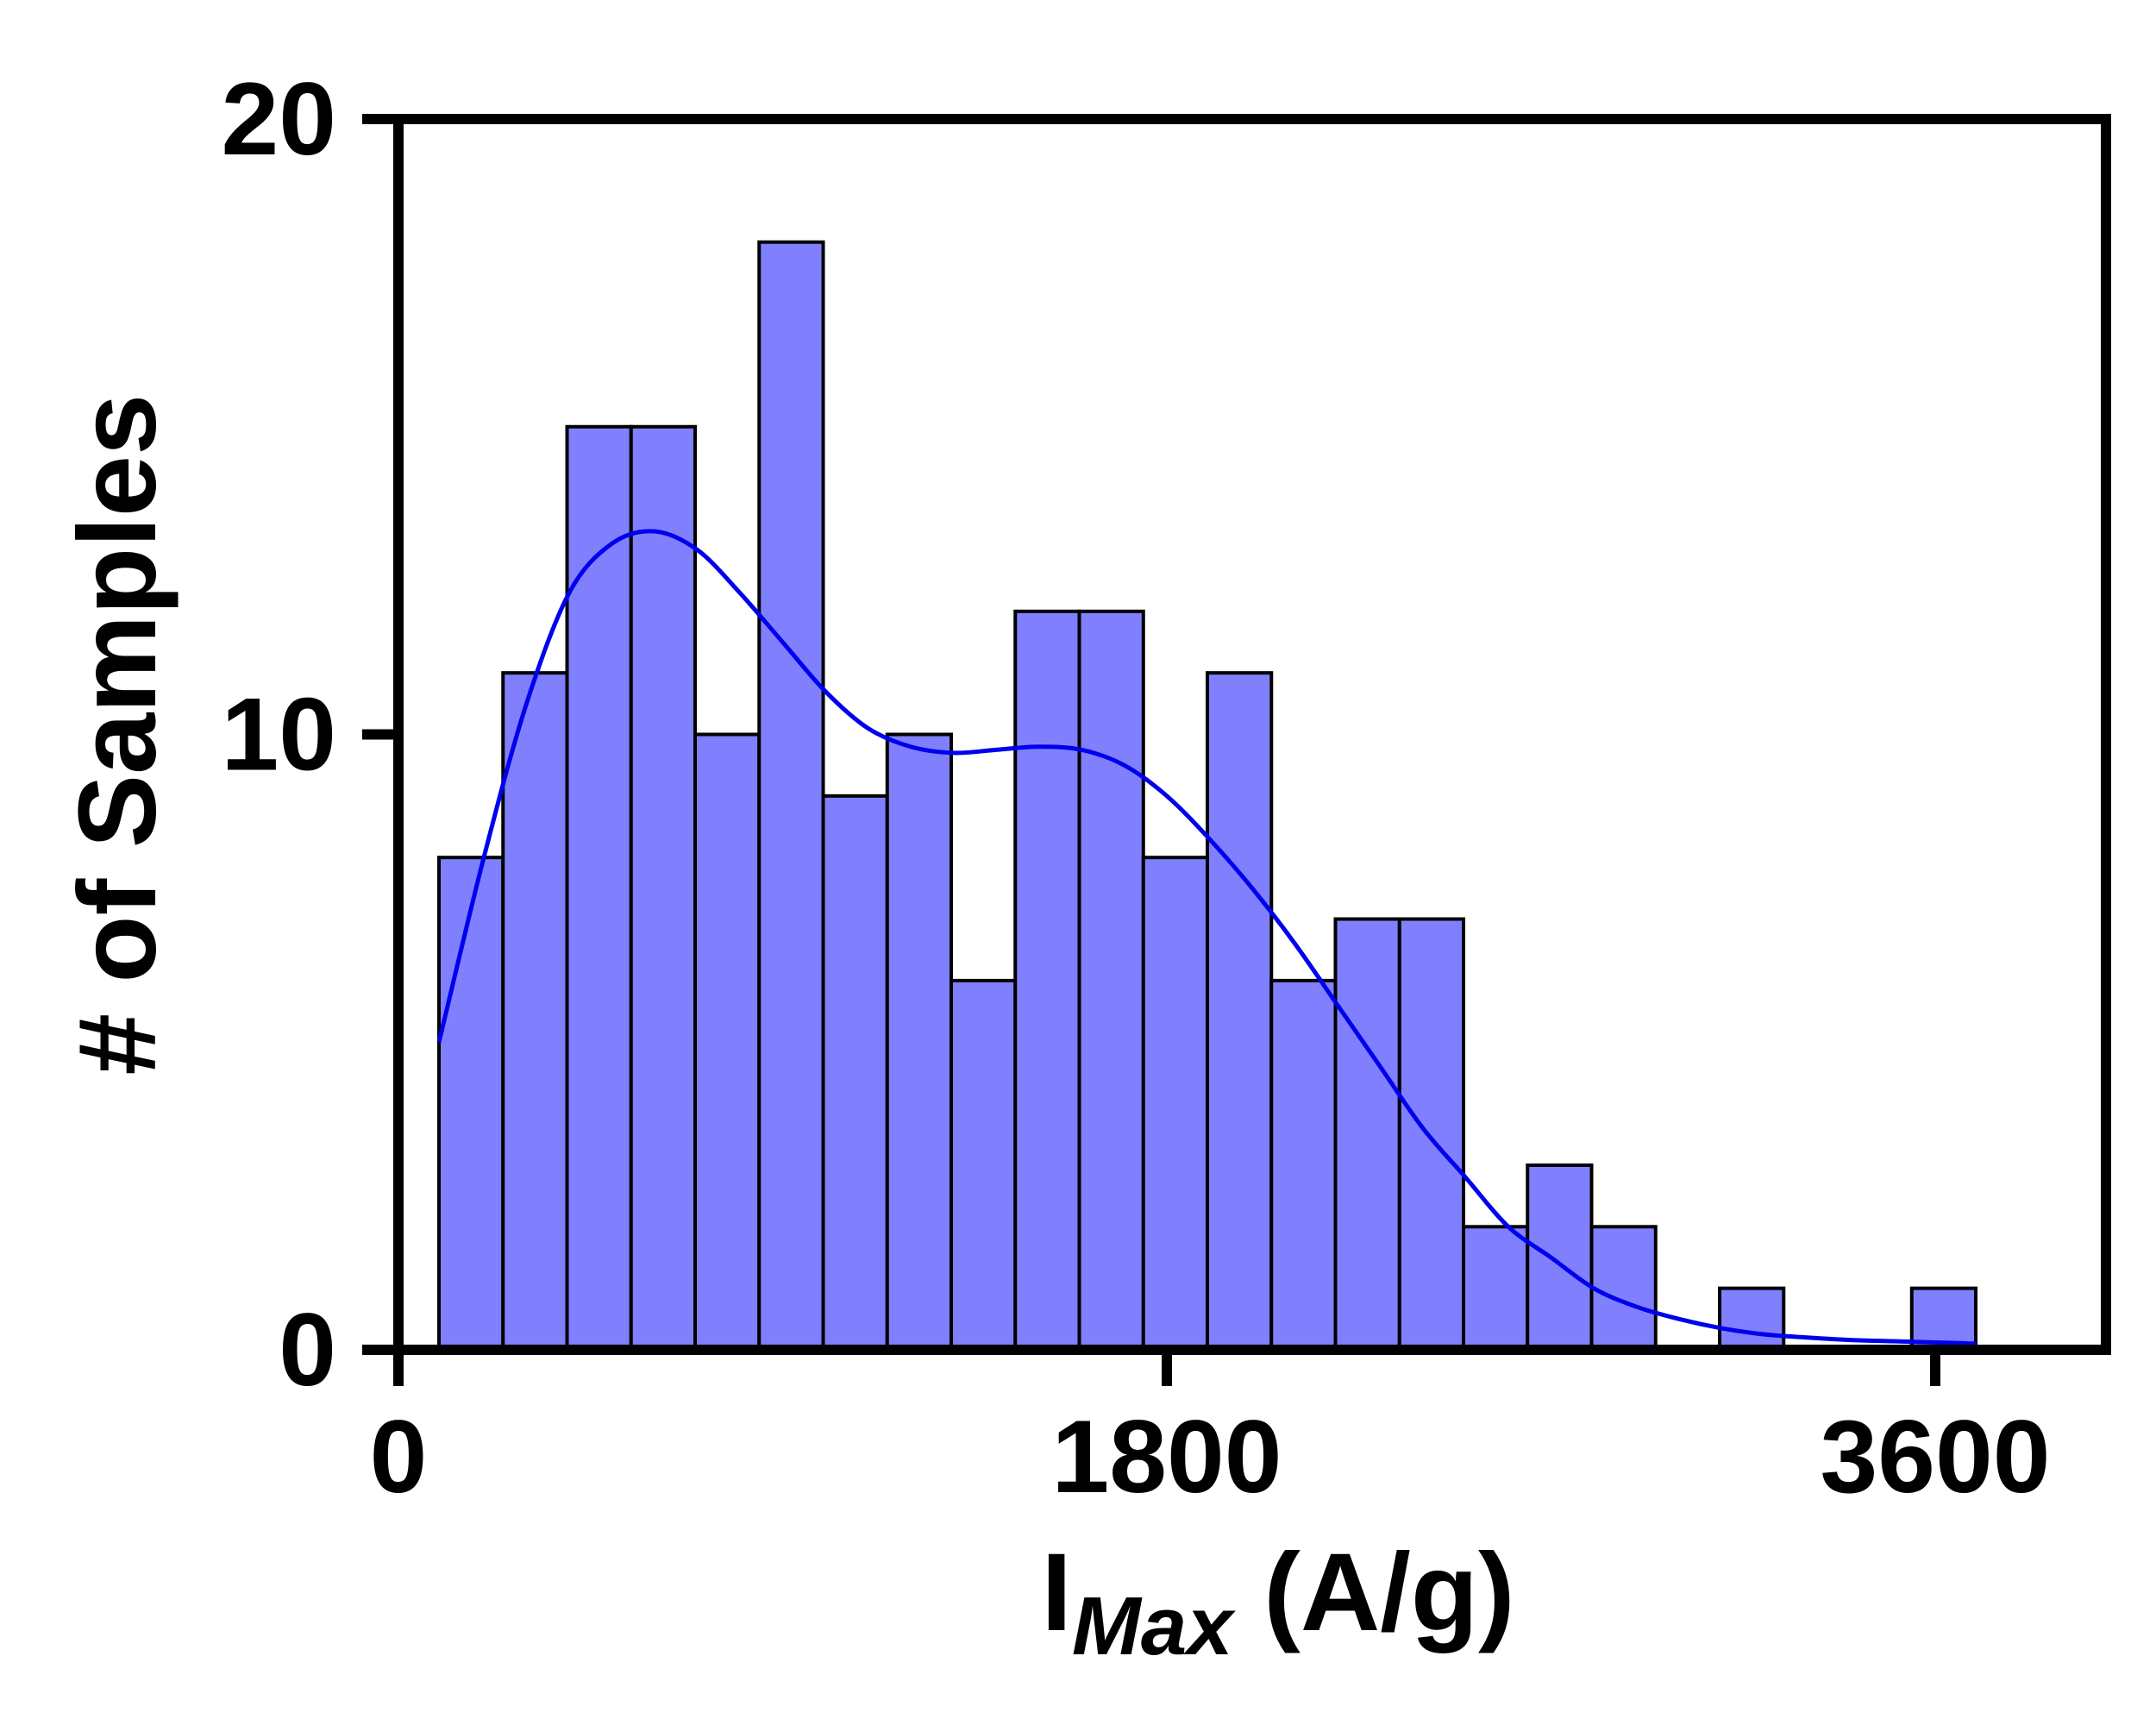  I want to click on x-tick-label: 3600, so click(1936, 1457).